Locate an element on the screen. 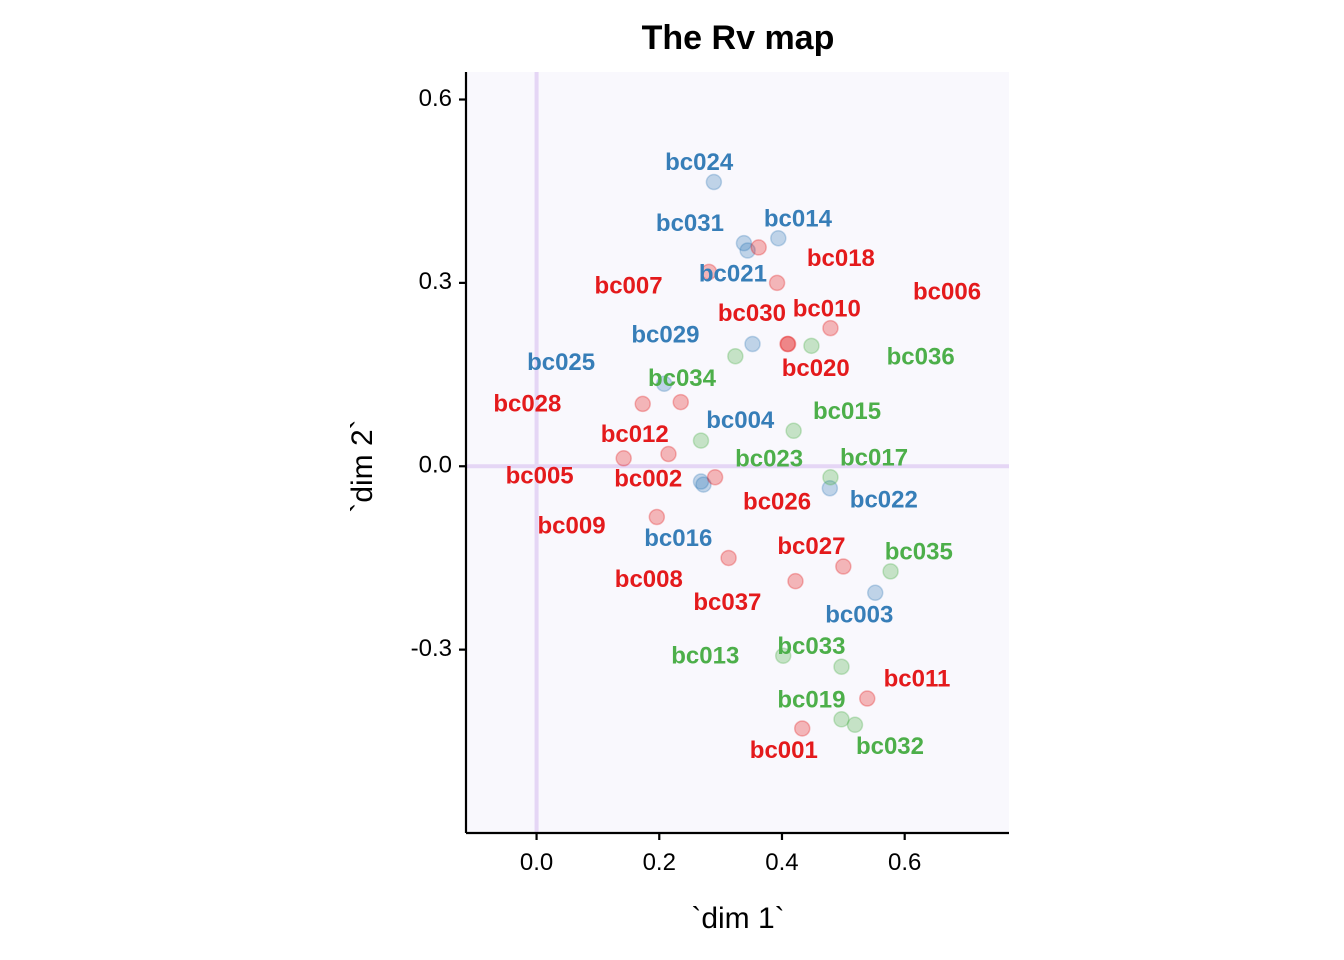 Image resolution: width=1344 pixels, height=960 pixels. point-label-bc009: bc009 is located at coordinates (572, 526).